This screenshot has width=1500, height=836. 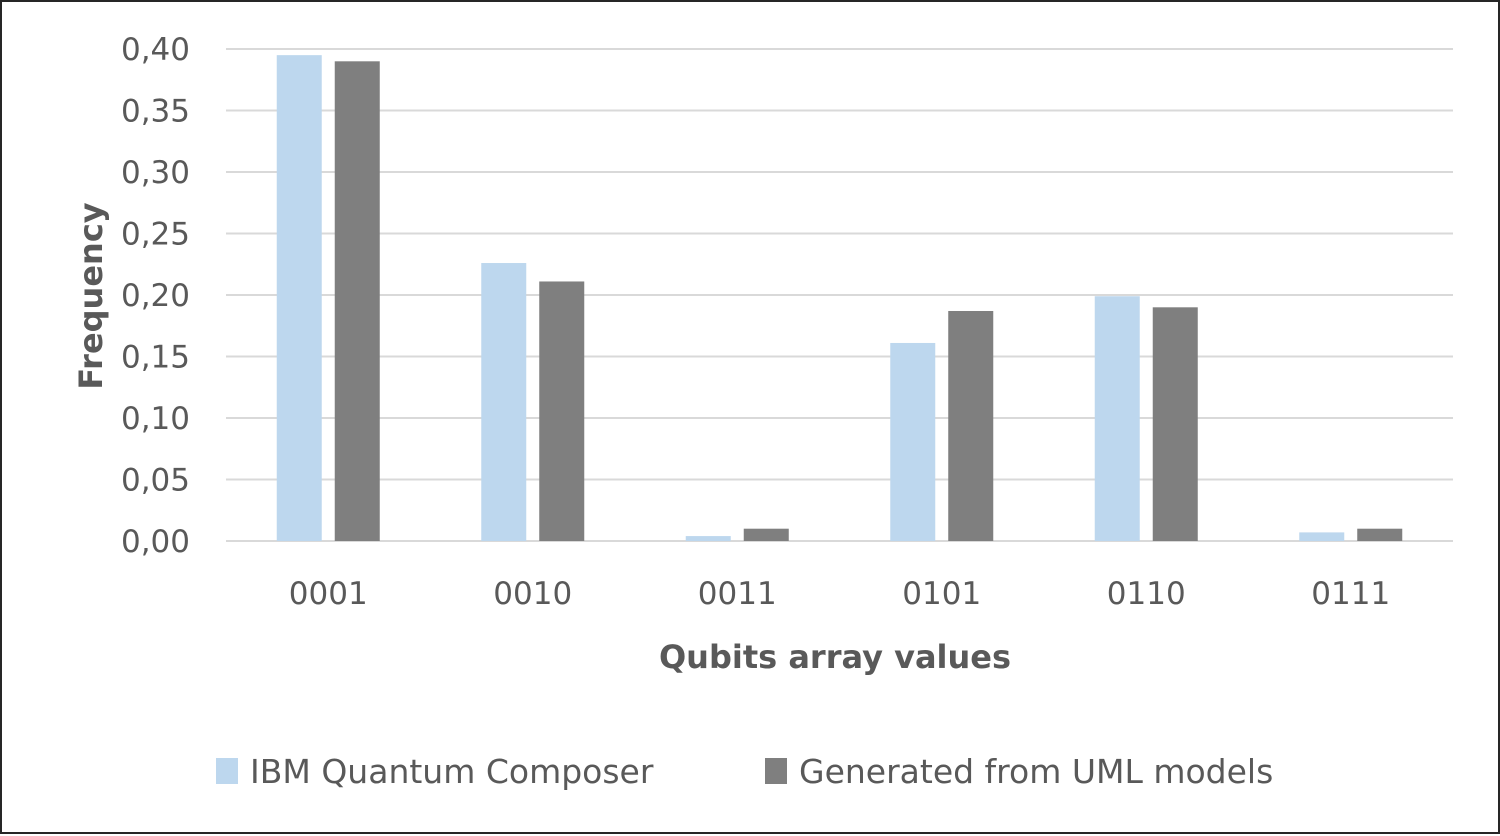 What do you see at coordinates (941, 594) in the screenshot?
I see `x-tick-label: 0101` at bounding box center [941, 594].